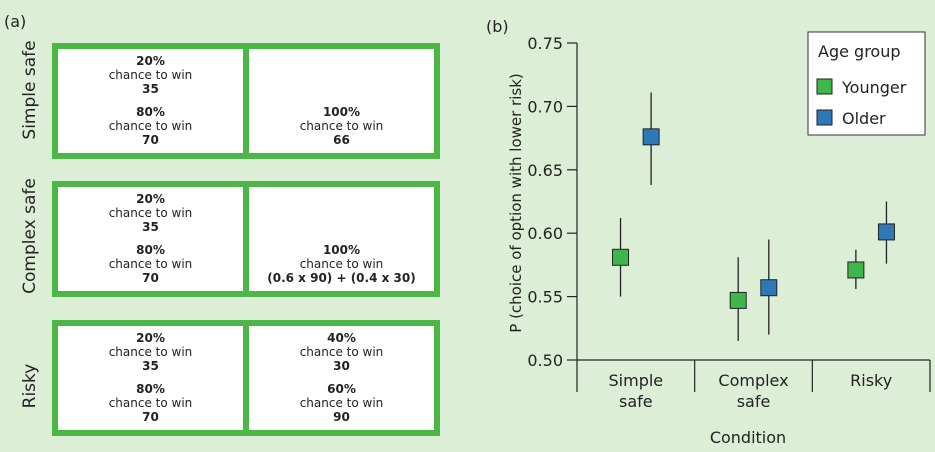 The image size is (935, 452). What do you see at coordinates (545, 106) in the screenshot?
I see `y-tick-label: 0.70` at bounding box center [545, 106].